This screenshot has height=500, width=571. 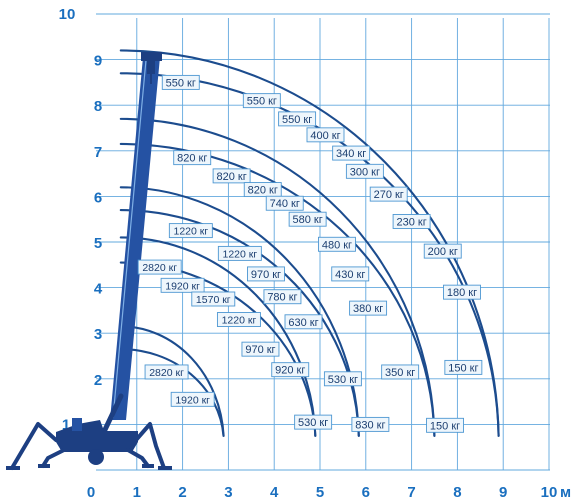 What do you see at coordinates (34, 446) in the screenshot?
I see `crane-outrigger-left` at bounding box center [34, 446].